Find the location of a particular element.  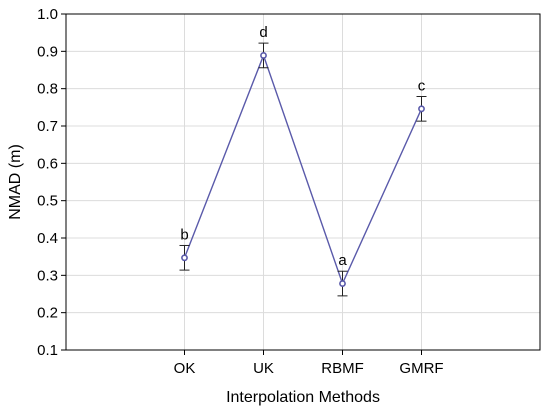

y-tick-label: 0.4 is located at coordinates (47, 238).